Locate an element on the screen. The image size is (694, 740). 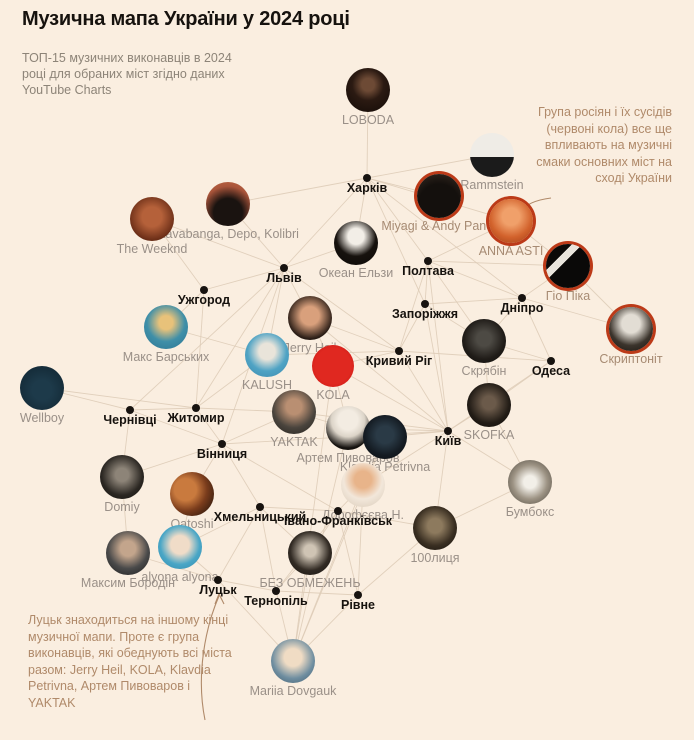
artist-node: KOLA is located at coordinates (333, 373).